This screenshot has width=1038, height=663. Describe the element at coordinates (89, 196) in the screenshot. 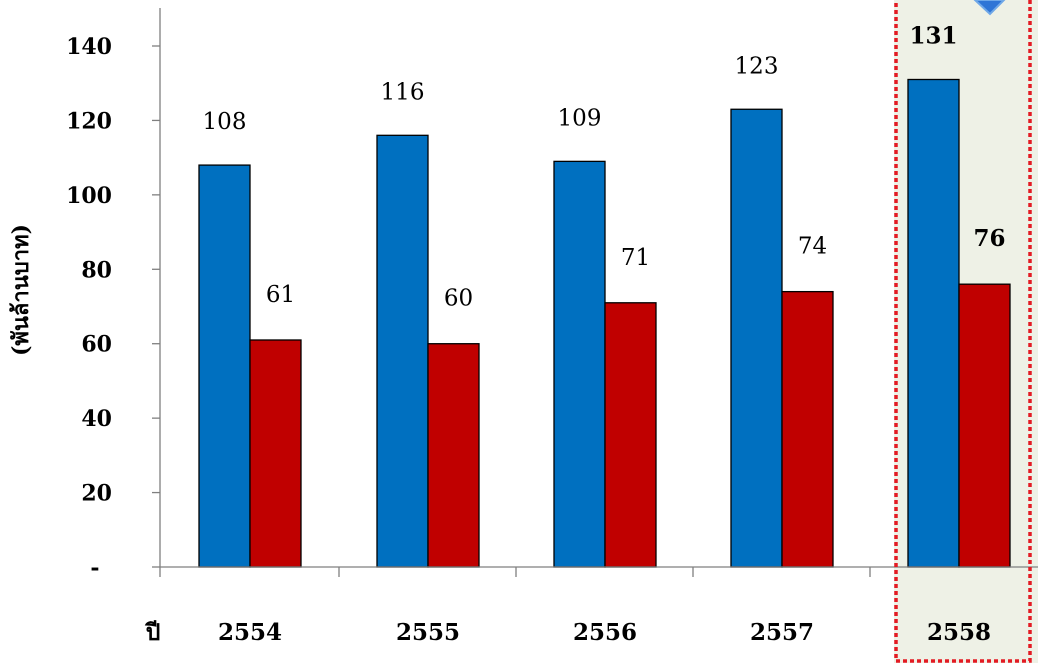

I see `y-tick-label-100: 100` at that location.